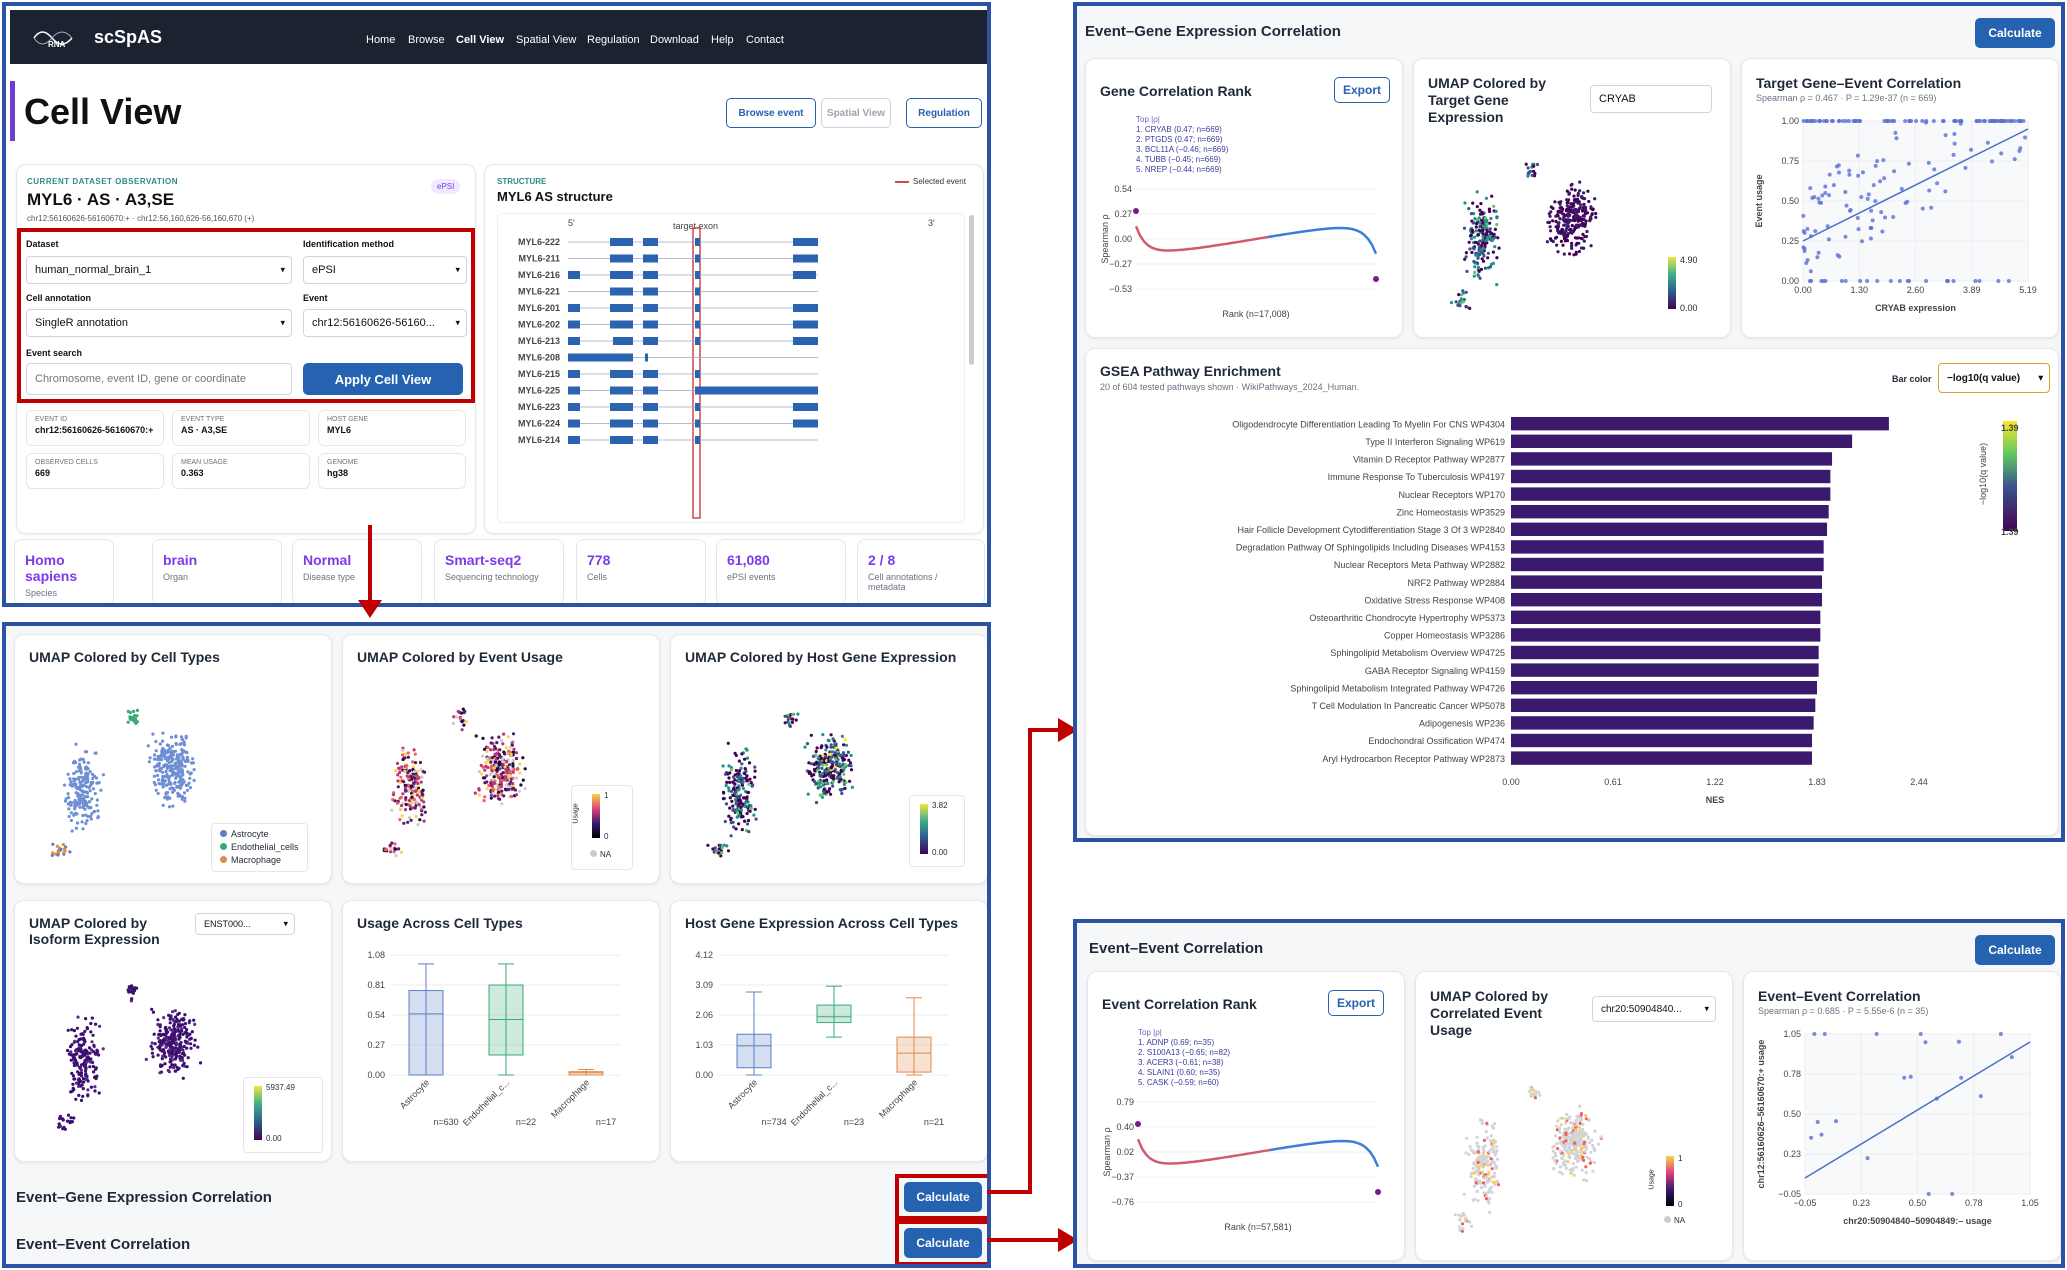  Describe the element at coordinates (159, 323) in the screenshot. I see `annotation-select: SingleR annotation ▾` at that location.